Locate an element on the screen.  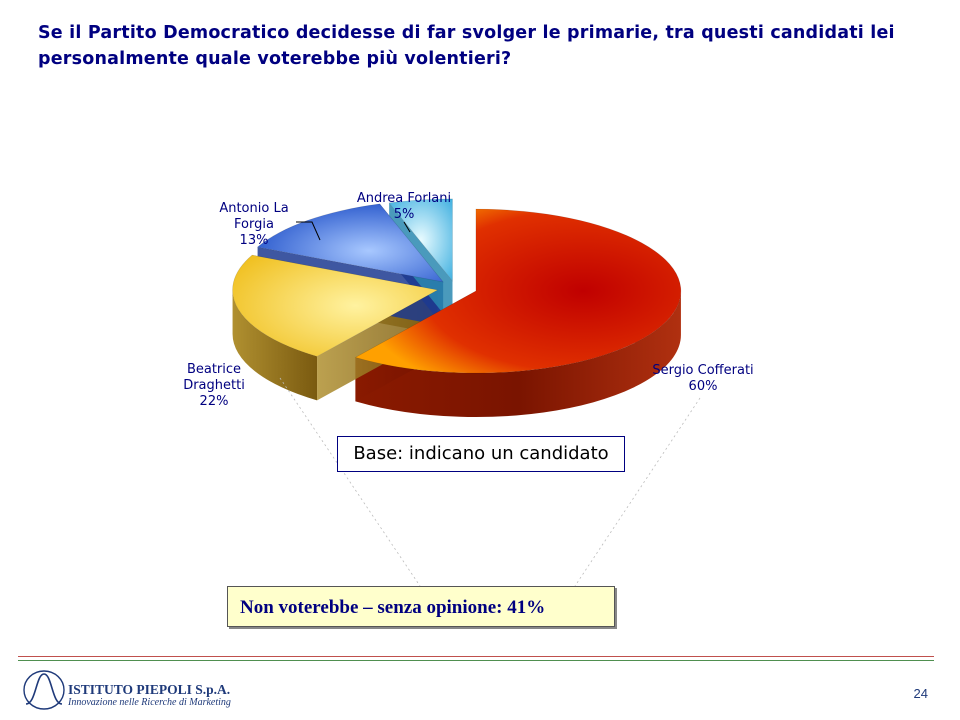
slice-top-beatrice-draghetti is located at coordinates (335, 305).